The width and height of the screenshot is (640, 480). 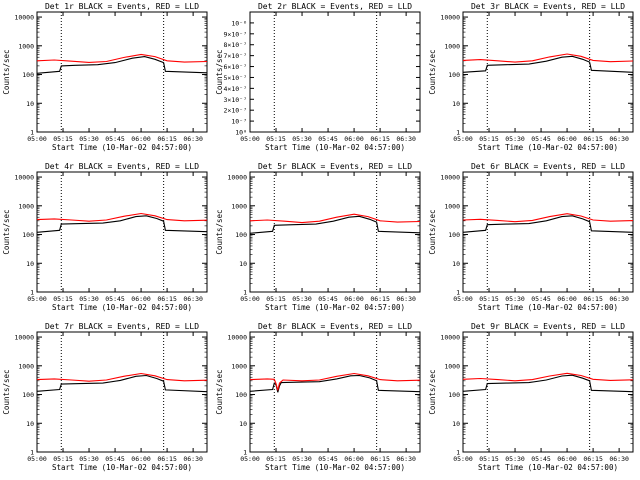 I want to click on y-tick-label: 5×10⁻⁷, so click(x=235, y=78).